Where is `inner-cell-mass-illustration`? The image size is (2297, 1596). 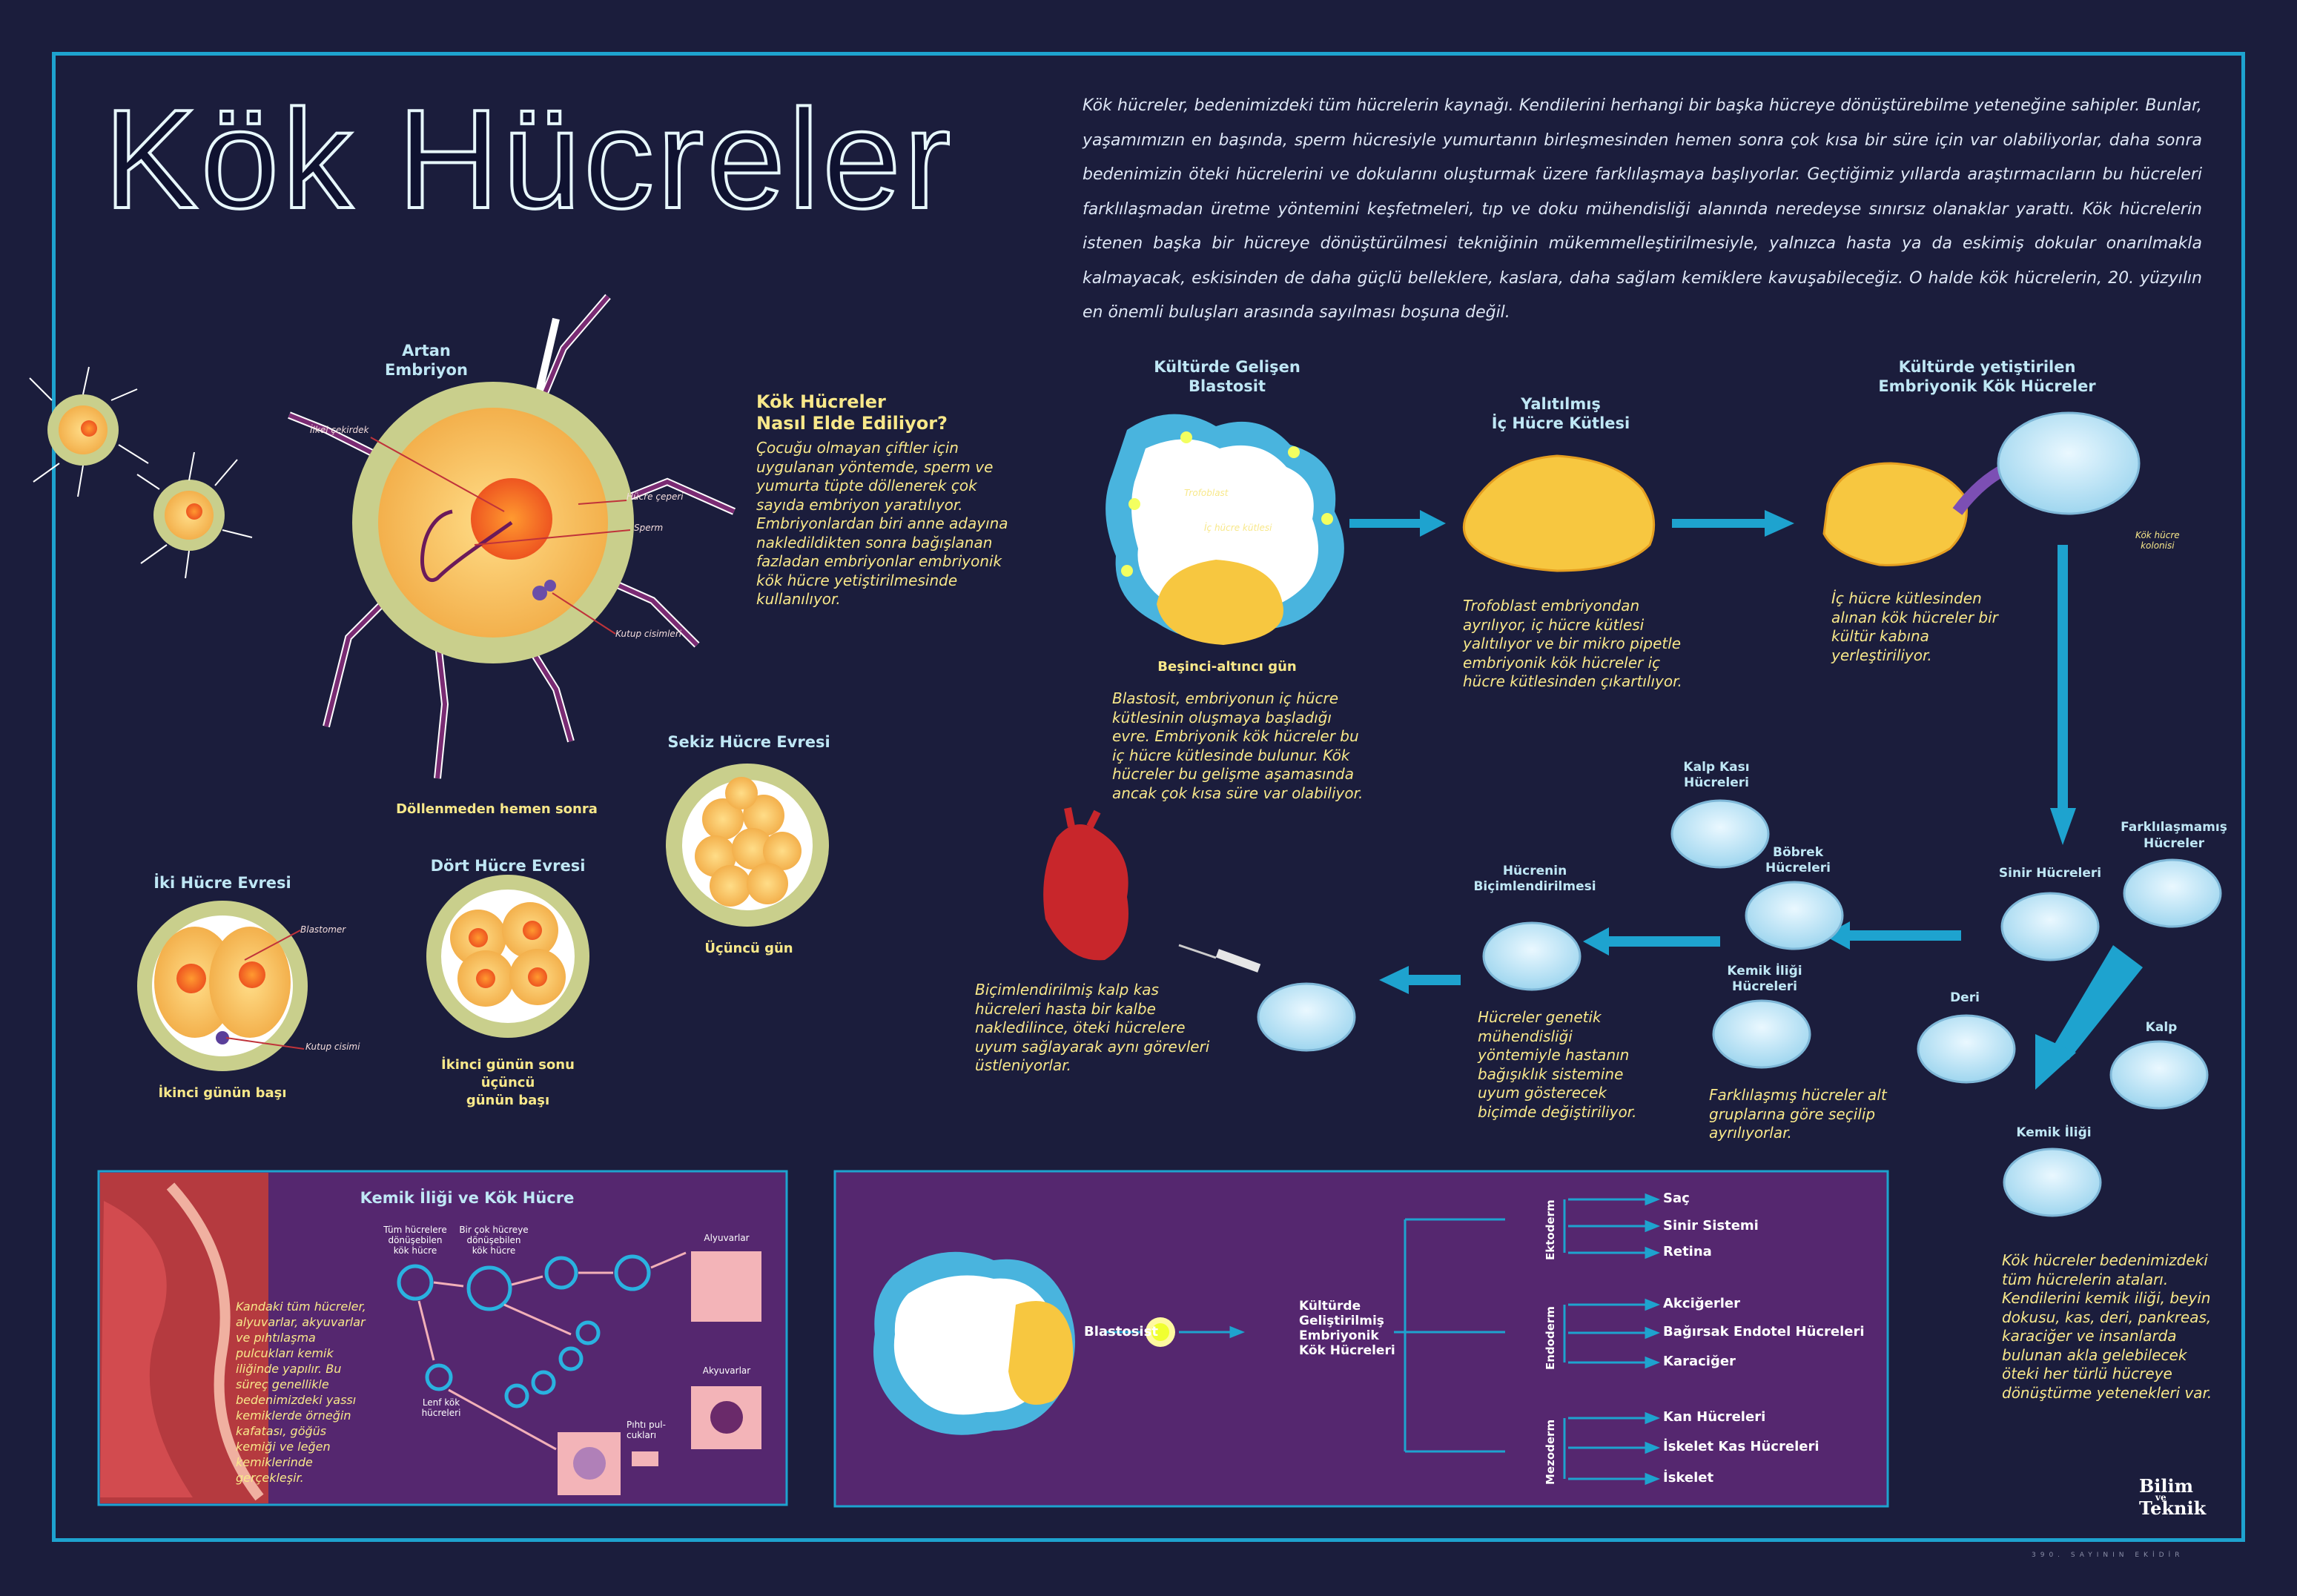 inner-cell-mass-illustration is located at coordinates (1559, 513).